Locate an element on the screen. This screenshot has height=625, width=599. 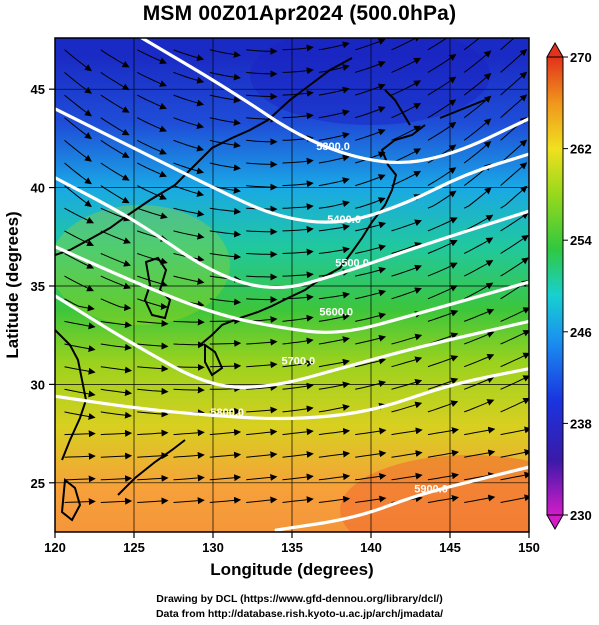
x-tick-label: 145 is located at coordinates (450, 547).